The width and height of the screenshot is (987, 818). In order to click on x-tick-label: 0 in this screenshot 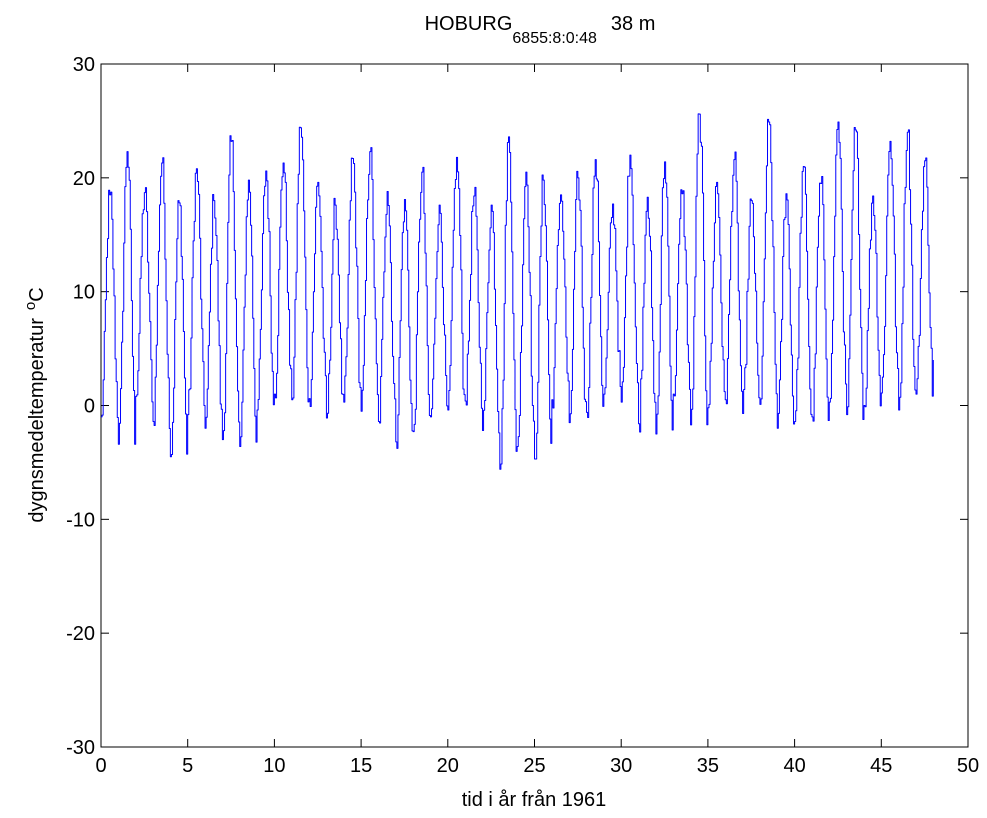, I will do `click(100, 766)`.